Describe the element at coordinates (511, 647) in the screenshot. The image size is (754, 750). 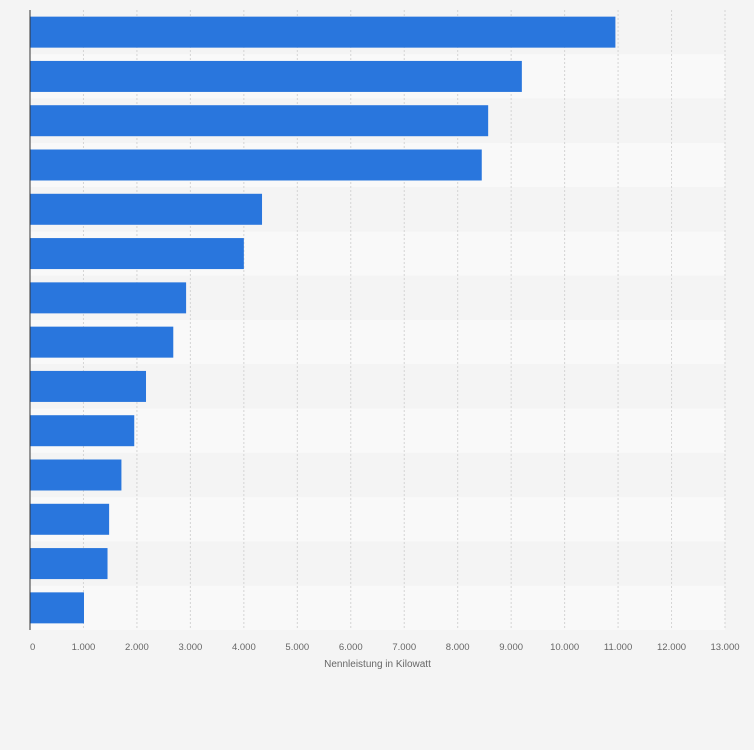
I see `x-tick-label: 9.000` at that location.